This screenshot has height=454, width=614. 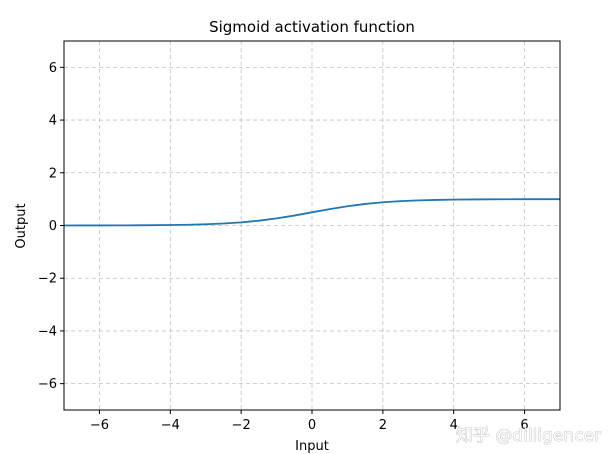 What do you see at coordinates (47, 384) in the screenshot?
I see `y-tick-label: −6` at bounding box center [47, 384].